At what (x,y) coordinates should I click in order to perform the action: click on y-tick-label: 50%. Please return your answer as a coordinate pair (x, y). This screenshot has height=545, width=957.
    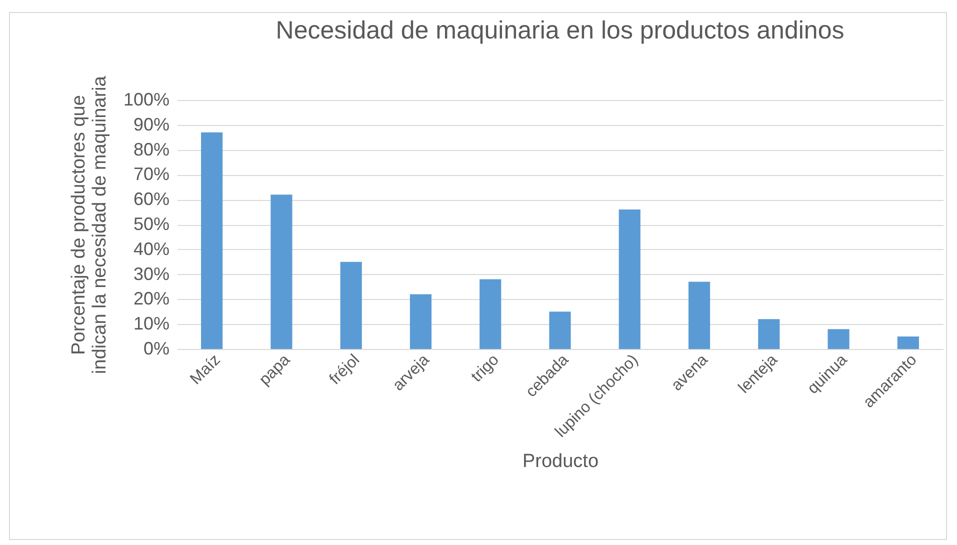
    Looking at the image, I should click on (151, 224).